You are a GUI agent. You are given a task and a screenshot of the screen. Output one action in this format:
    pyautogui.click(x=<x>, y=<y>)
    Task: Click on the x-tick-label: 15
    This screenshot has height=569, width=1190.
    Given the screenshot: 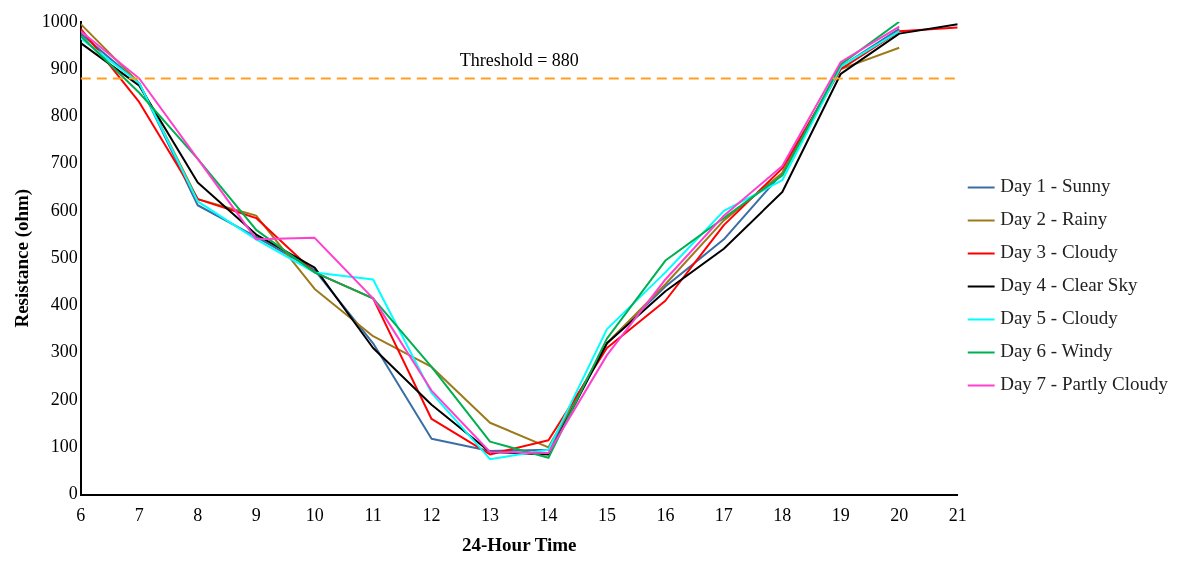 What is the action you would take?
    pyautogui.click(x=606, y=515)
    